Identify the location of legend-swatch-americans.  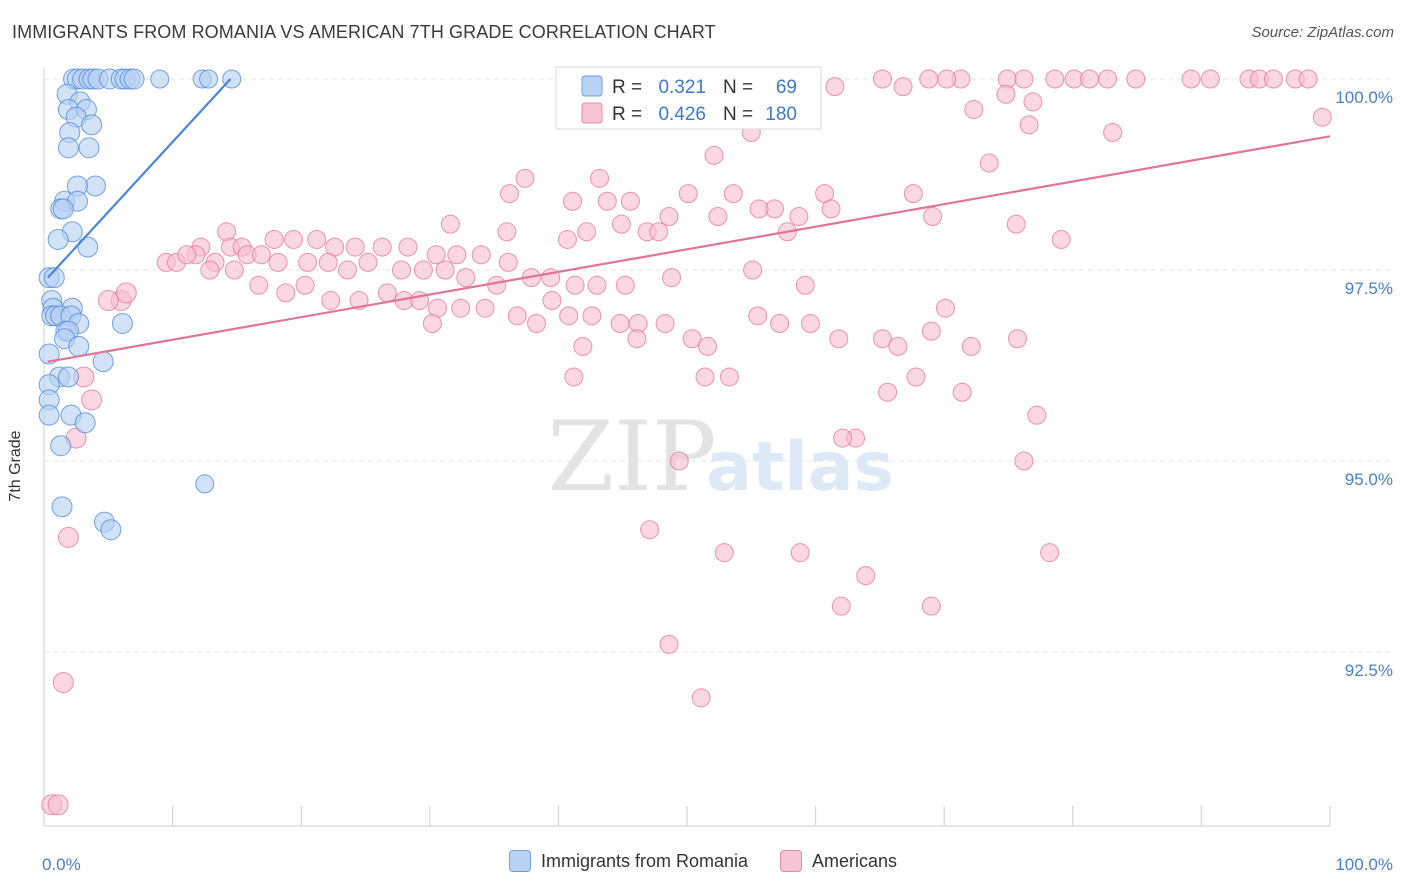
(791, 861).